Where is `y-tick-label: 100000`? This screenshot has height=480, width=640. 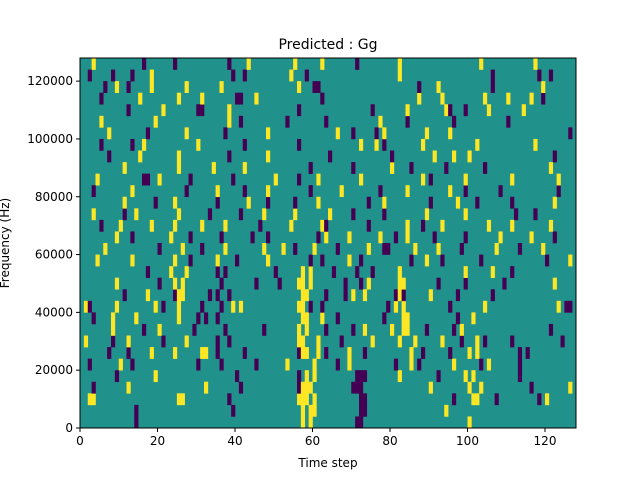
y-tick-label: 100000 is located at coordinates (50, 139).